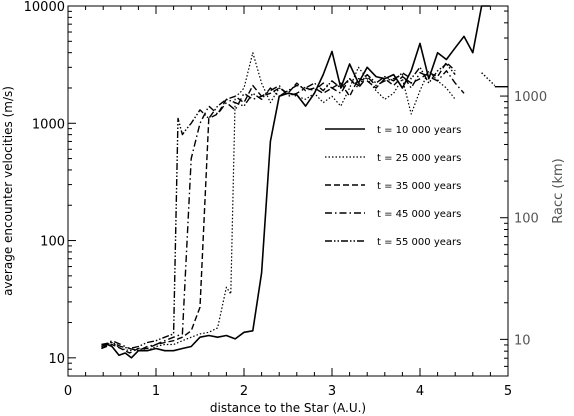 The width and height of the screenshot is (574, 416). What do you see at coordinates (56, 359) in the screenshot?
I see `y-tick-label: 10` at bounding box center [56, 359].